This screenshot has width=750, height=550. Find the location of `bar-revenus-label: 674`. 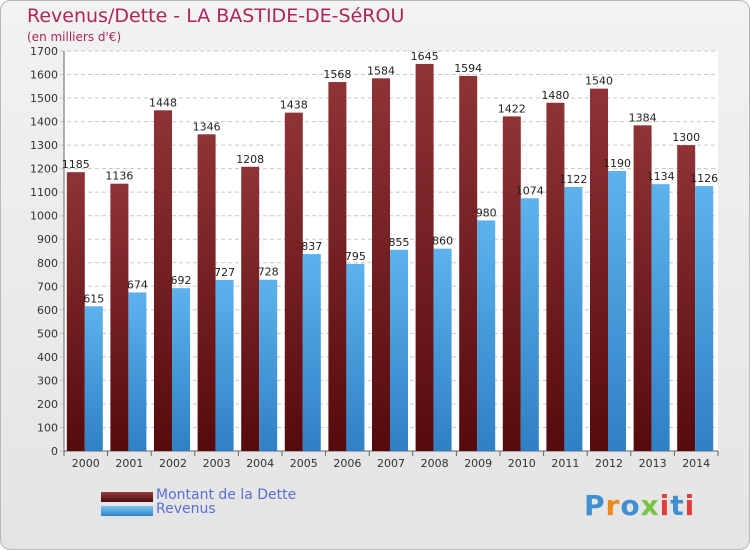

bar-revenus-label: 674 is located at coordinates (137, 284).